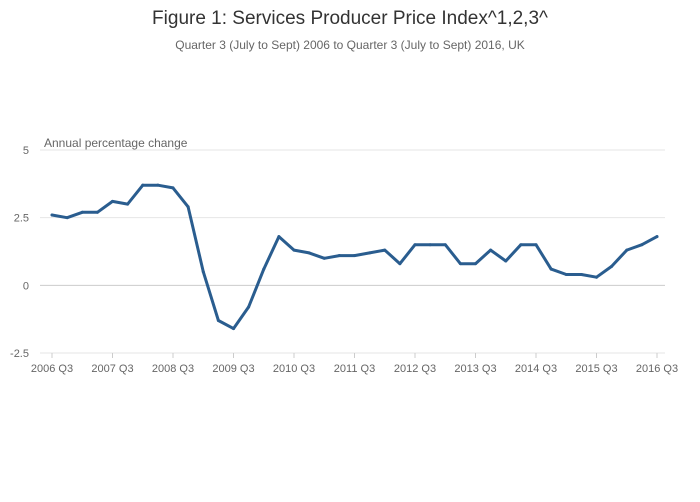  I want to click on x-tick-label: 2014 Q3, so click(536, 369).